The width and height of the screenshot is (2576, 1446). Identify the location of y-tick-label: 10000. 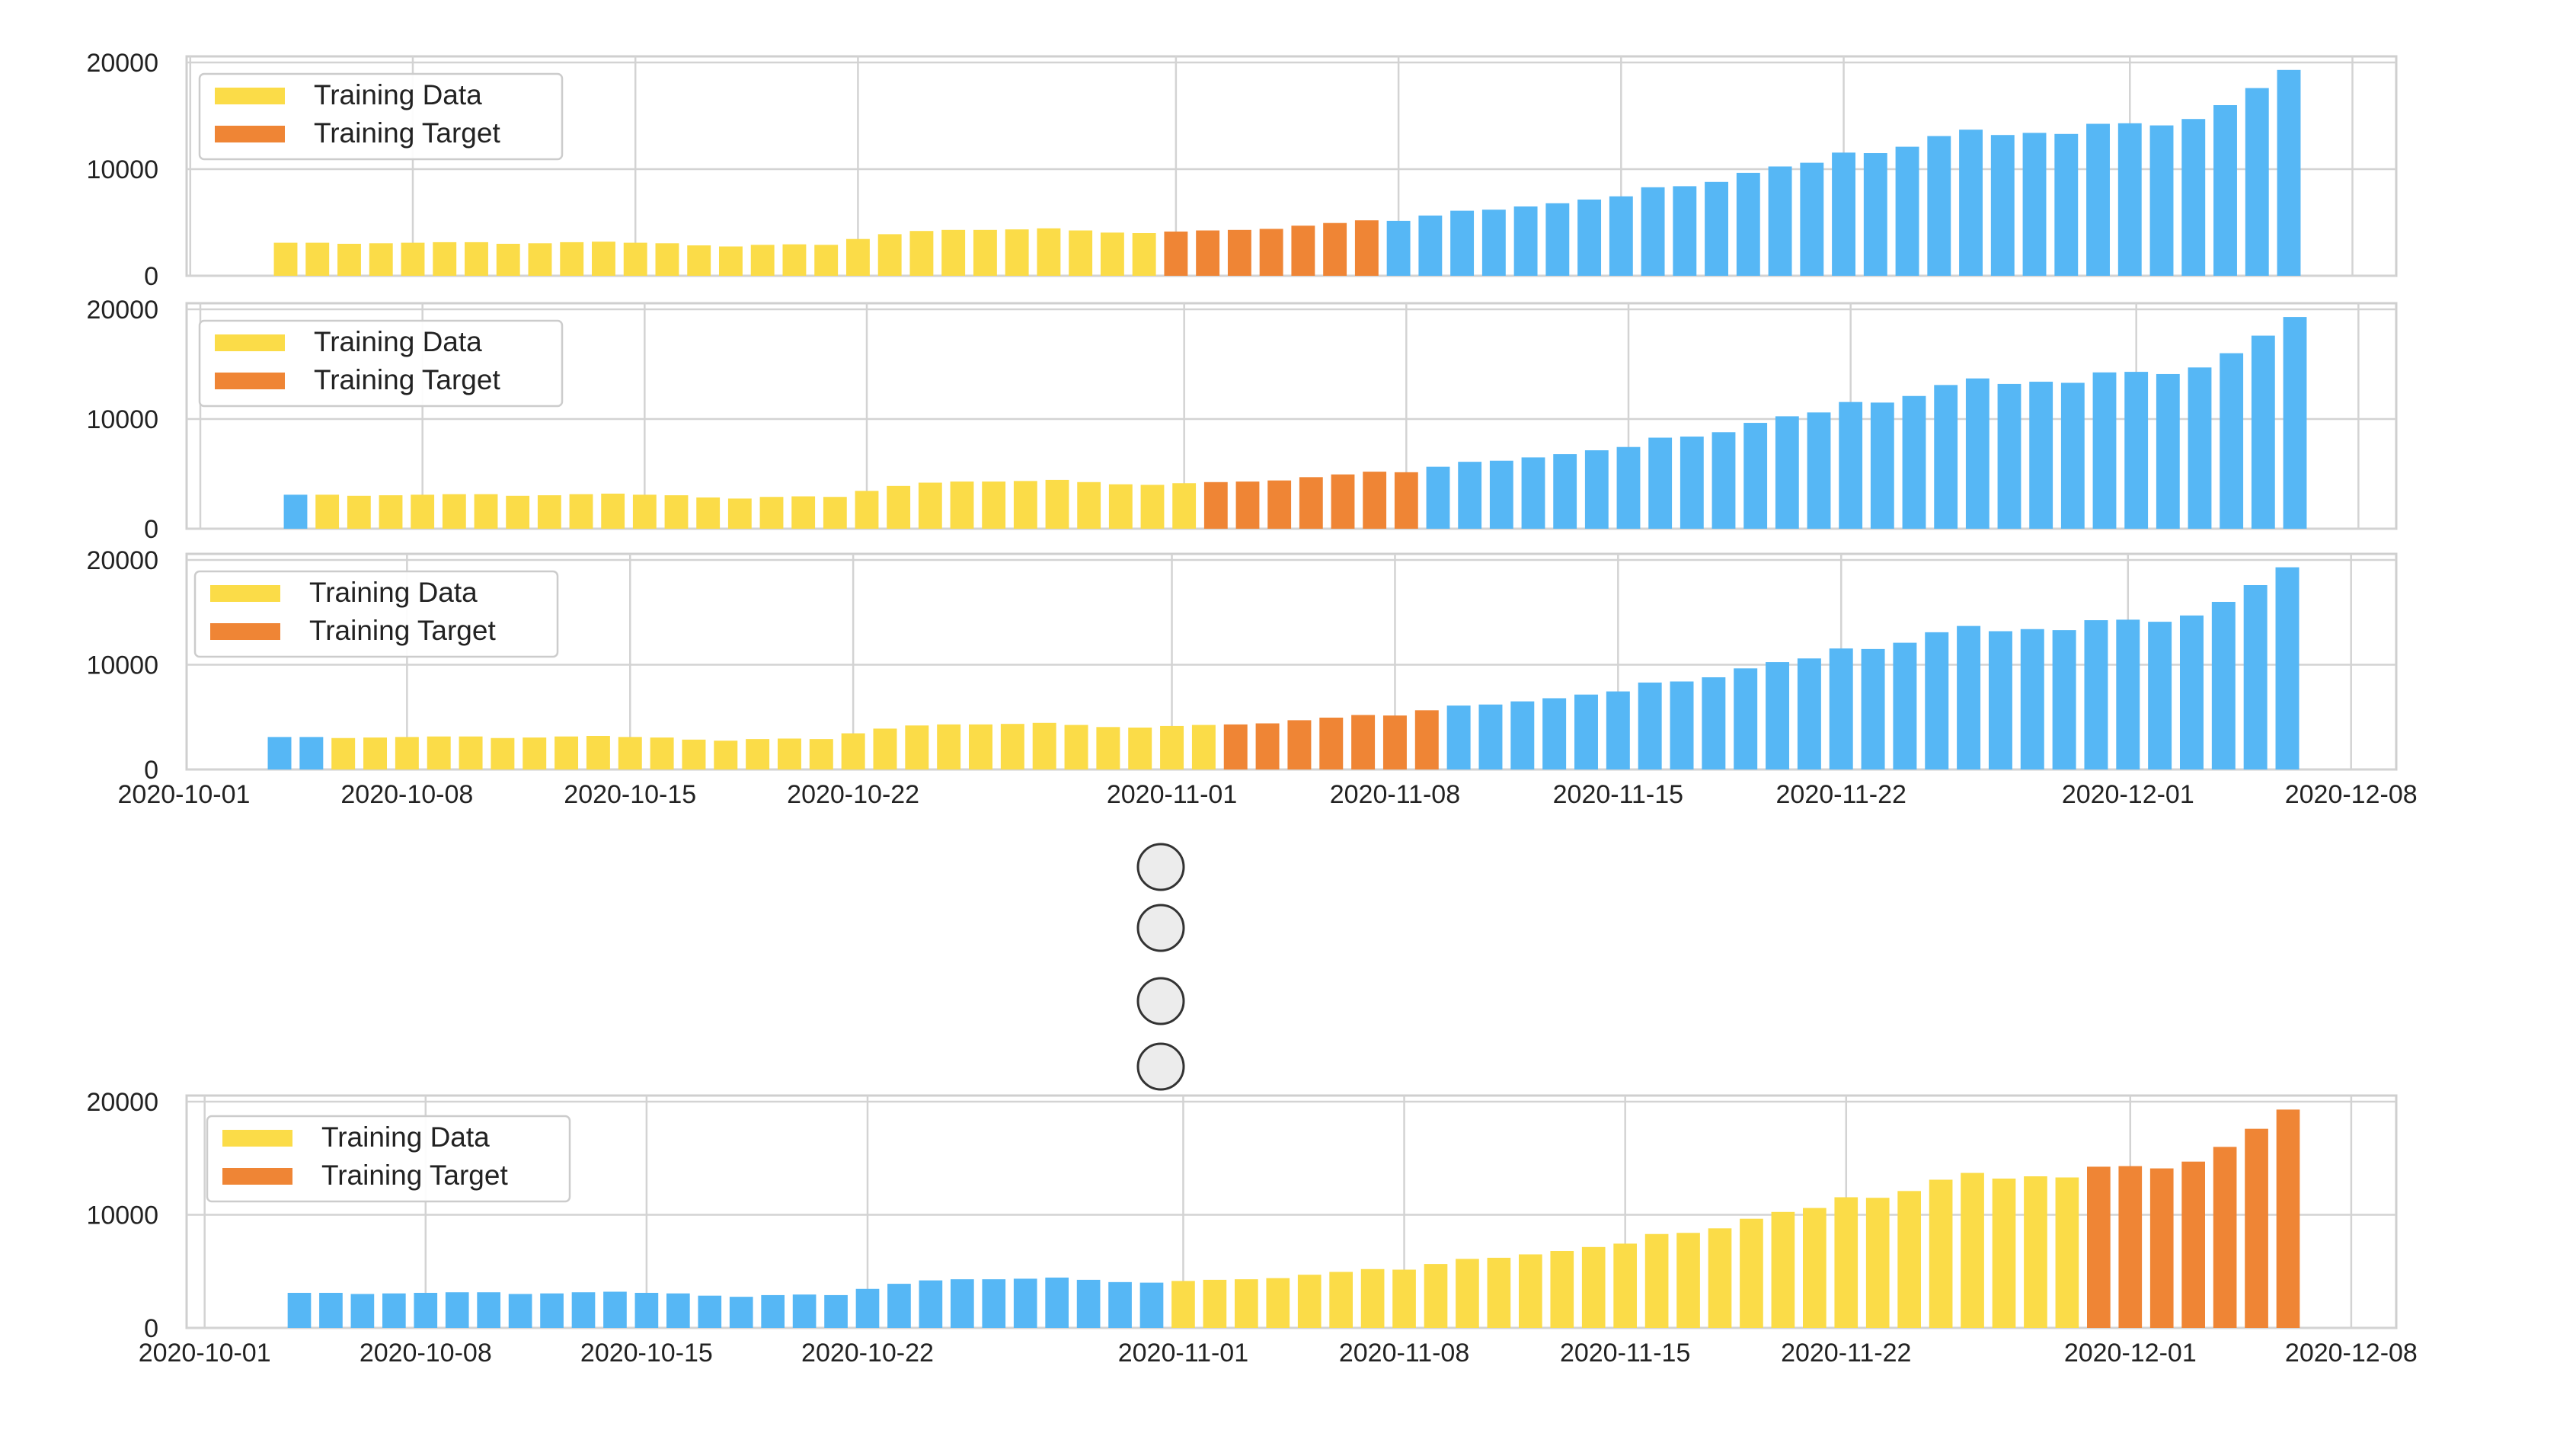
(122, 665).